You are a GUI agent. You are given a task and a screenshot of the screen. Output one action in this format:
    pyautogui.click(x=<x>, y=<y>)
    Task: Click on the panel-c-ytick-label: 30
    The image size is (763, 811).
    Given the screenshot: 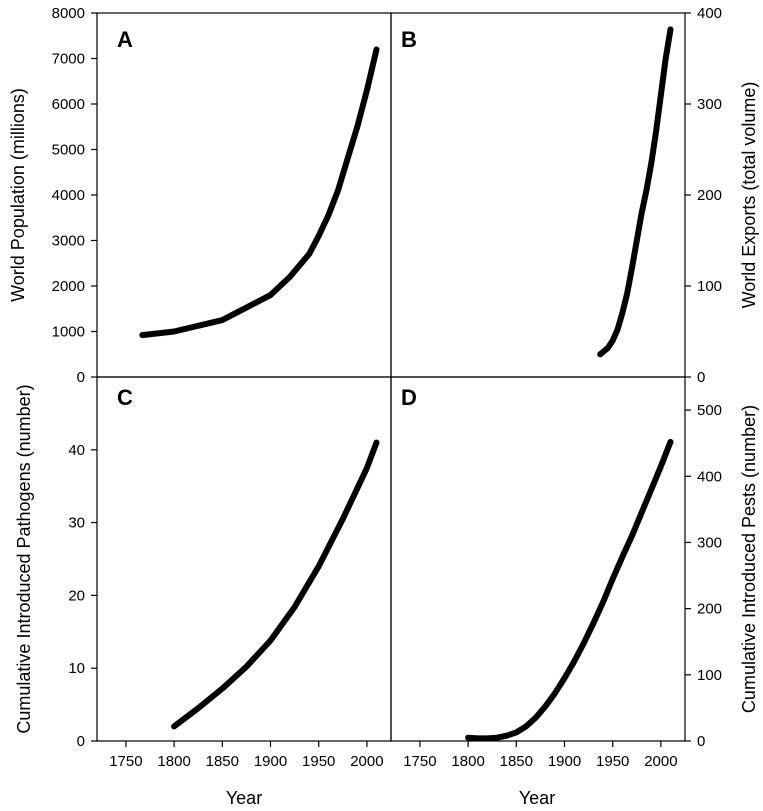 What is the action you would take?
    pyautogui.click(x=76, y=523)
    